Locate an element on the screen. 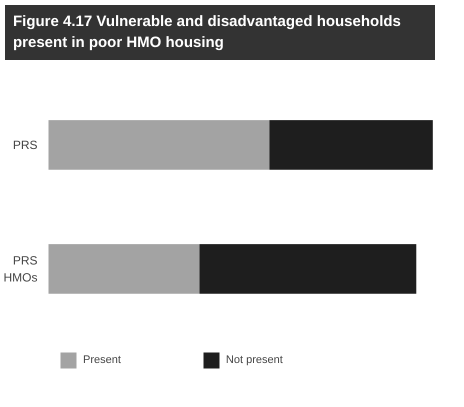 The image size is (464, 407). legend-label: Present is located at coordinates (102, 360).